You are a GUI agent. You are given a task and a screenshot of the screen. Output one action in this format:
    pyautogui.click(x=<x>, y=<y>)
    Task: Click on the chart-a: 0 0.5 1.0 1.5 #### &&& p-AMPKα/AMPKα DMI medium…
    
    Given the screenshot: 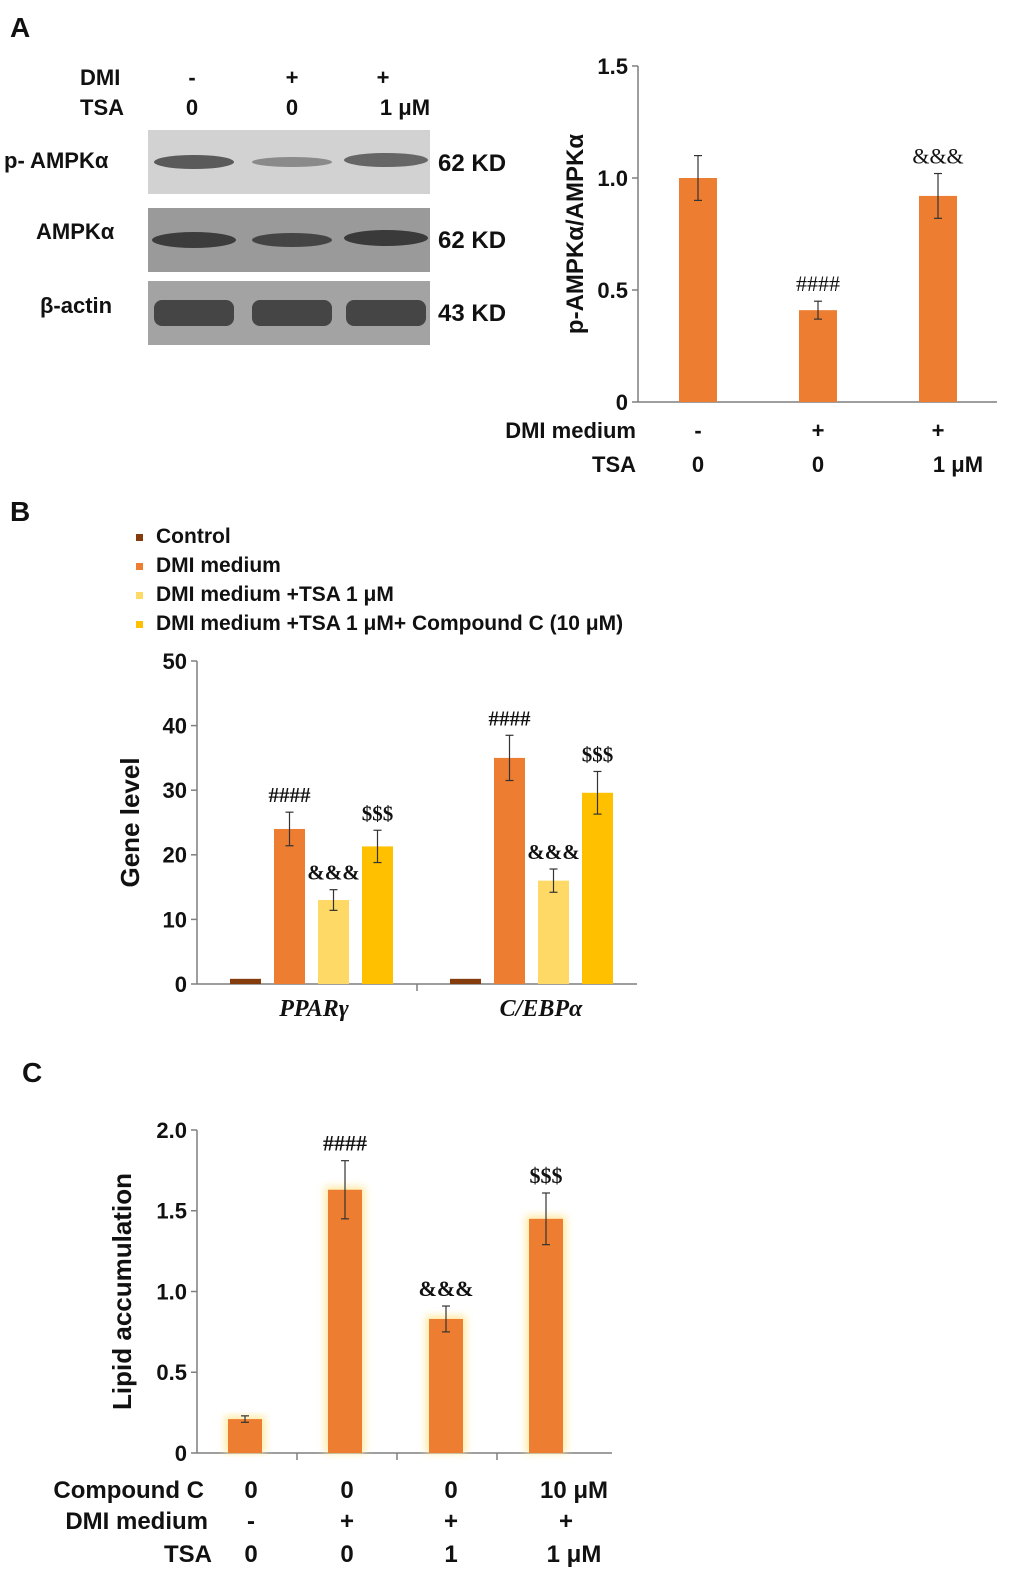 What is the action you would take?
    pyautogui.click(x=751, y=265)
    